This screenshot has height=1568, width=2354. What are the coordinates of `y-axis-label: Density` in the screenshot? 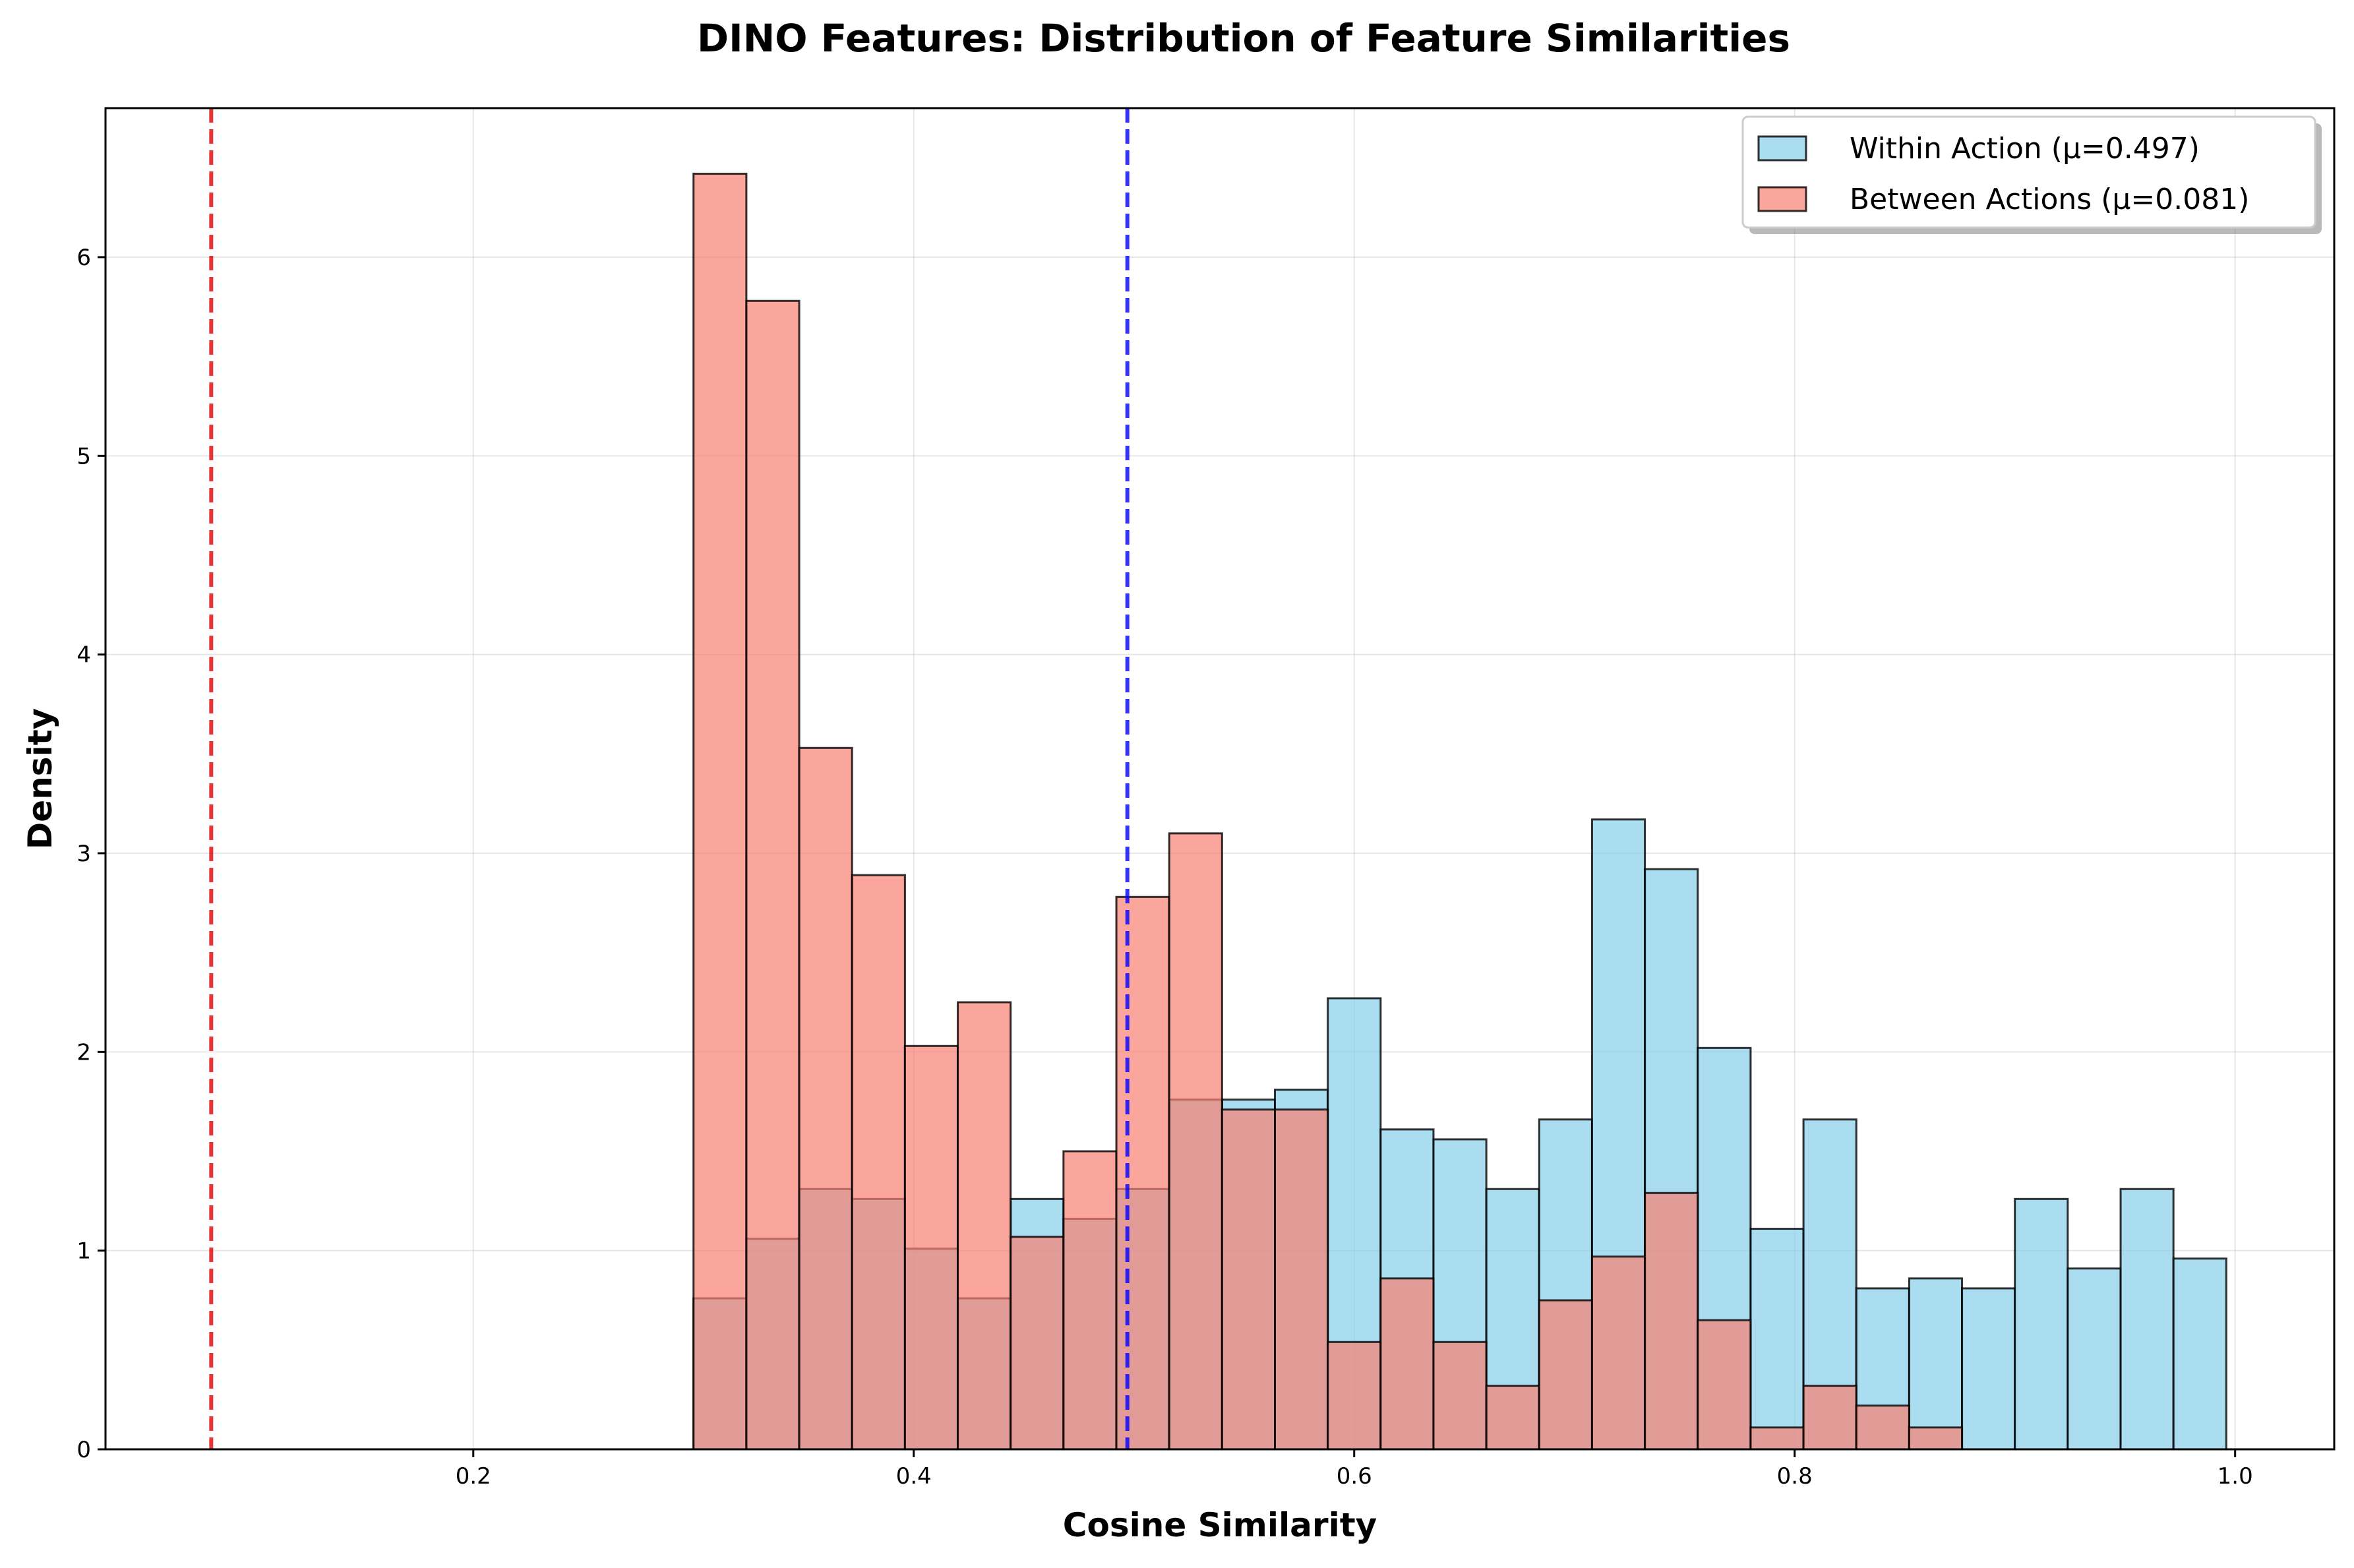 It's located at (40, 778).